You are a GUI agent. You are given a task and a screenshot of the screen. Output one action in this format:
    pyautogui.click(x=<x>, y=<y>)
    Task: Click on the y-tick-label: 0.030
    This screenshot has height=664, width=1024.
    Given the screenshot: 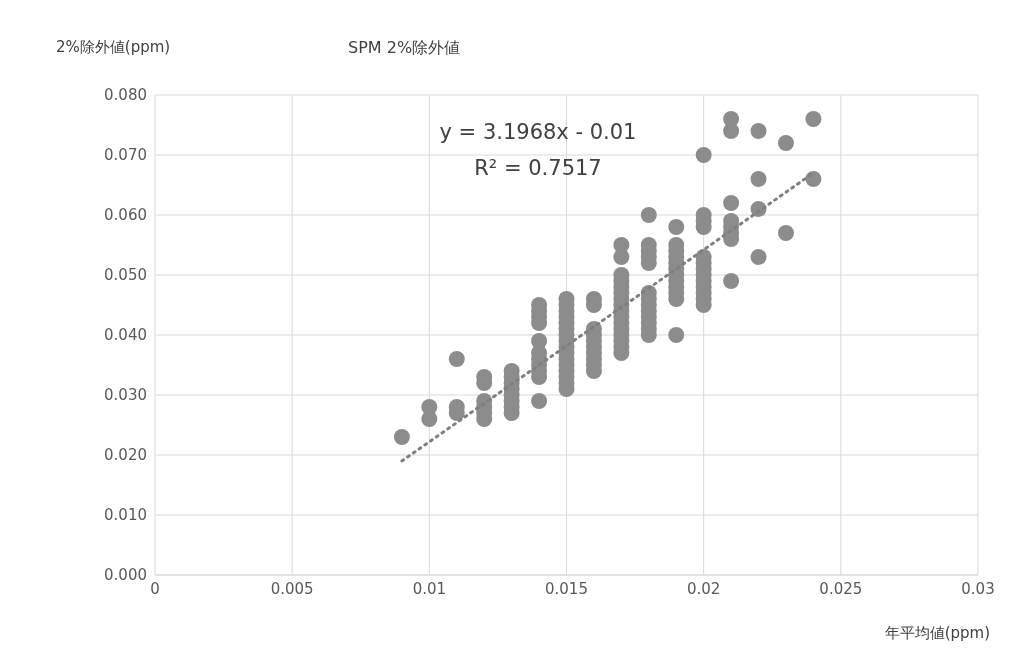 What is the action you would take?
    pyautogui.click(x=125, y=395)
    